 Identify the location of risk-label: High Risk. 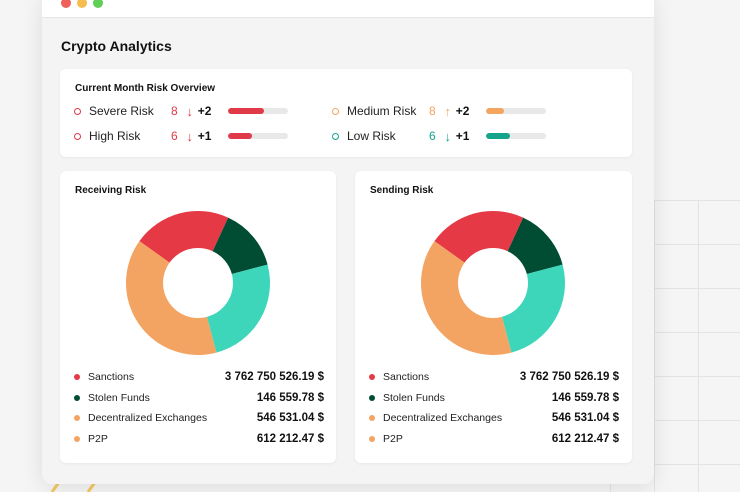
(115, 136).